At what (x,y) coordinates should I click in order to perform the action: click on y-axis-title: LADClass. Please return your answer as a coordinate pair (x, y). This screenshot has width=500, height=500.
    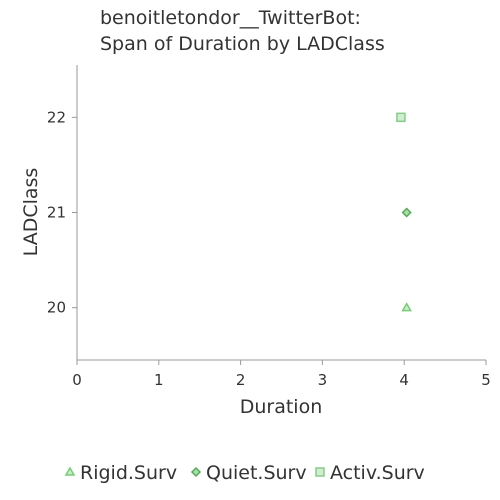
    Looking at the image, I should click on (31, 212).